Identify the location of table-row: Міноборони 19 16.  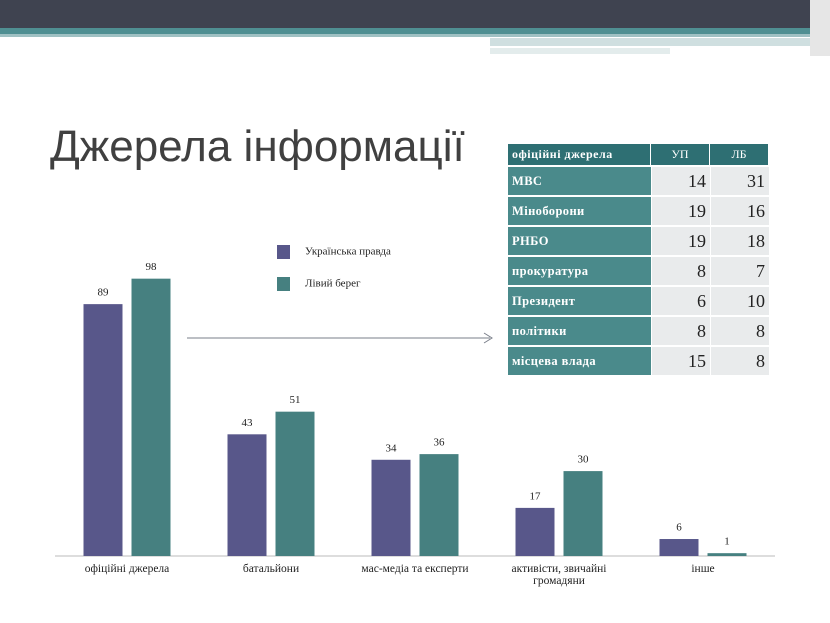
(638, 211).